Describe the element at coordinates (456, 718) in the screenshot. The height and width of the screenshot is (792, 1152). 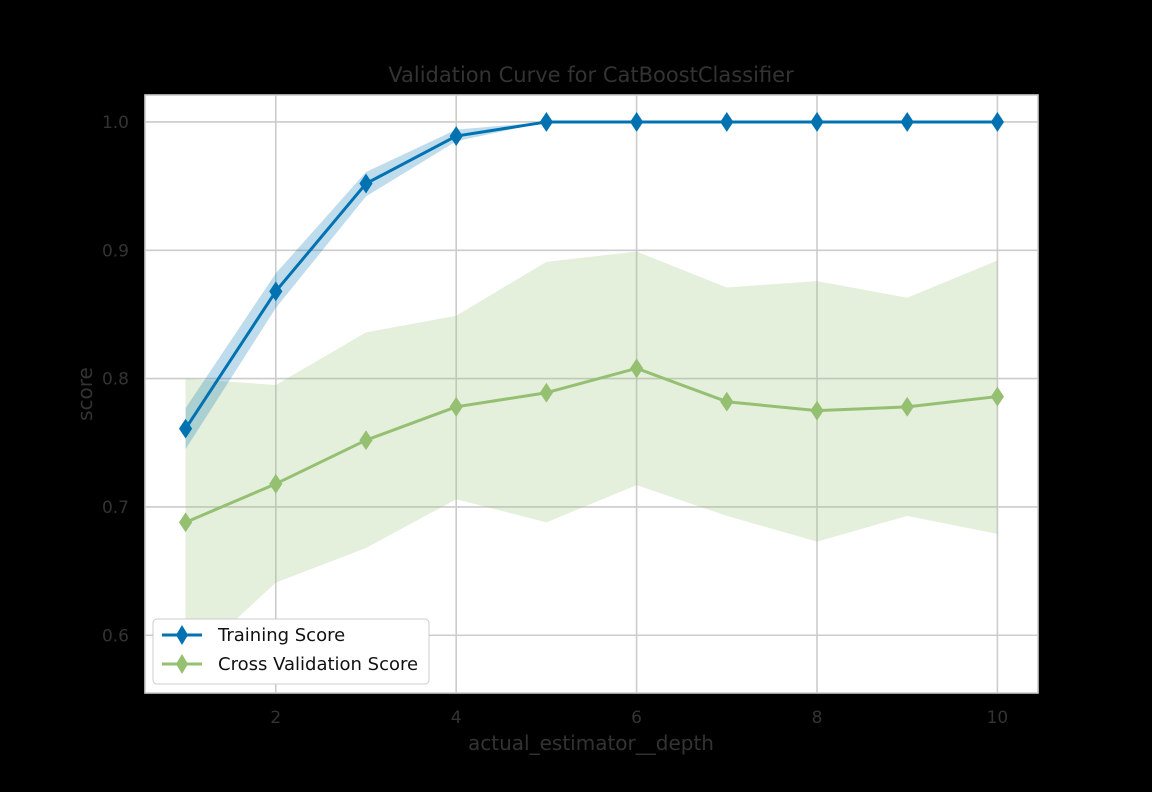
I see `x-tick-label: 4` at that location.